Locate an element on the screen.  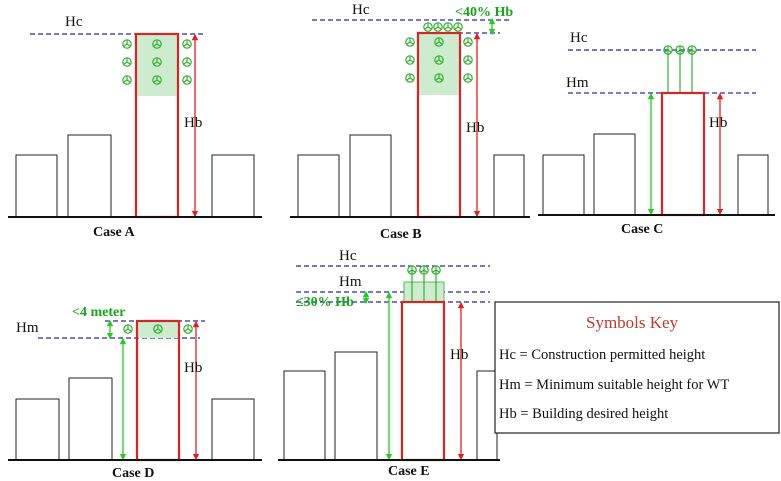
symbols-key-box is located at coordinates (637, 367).